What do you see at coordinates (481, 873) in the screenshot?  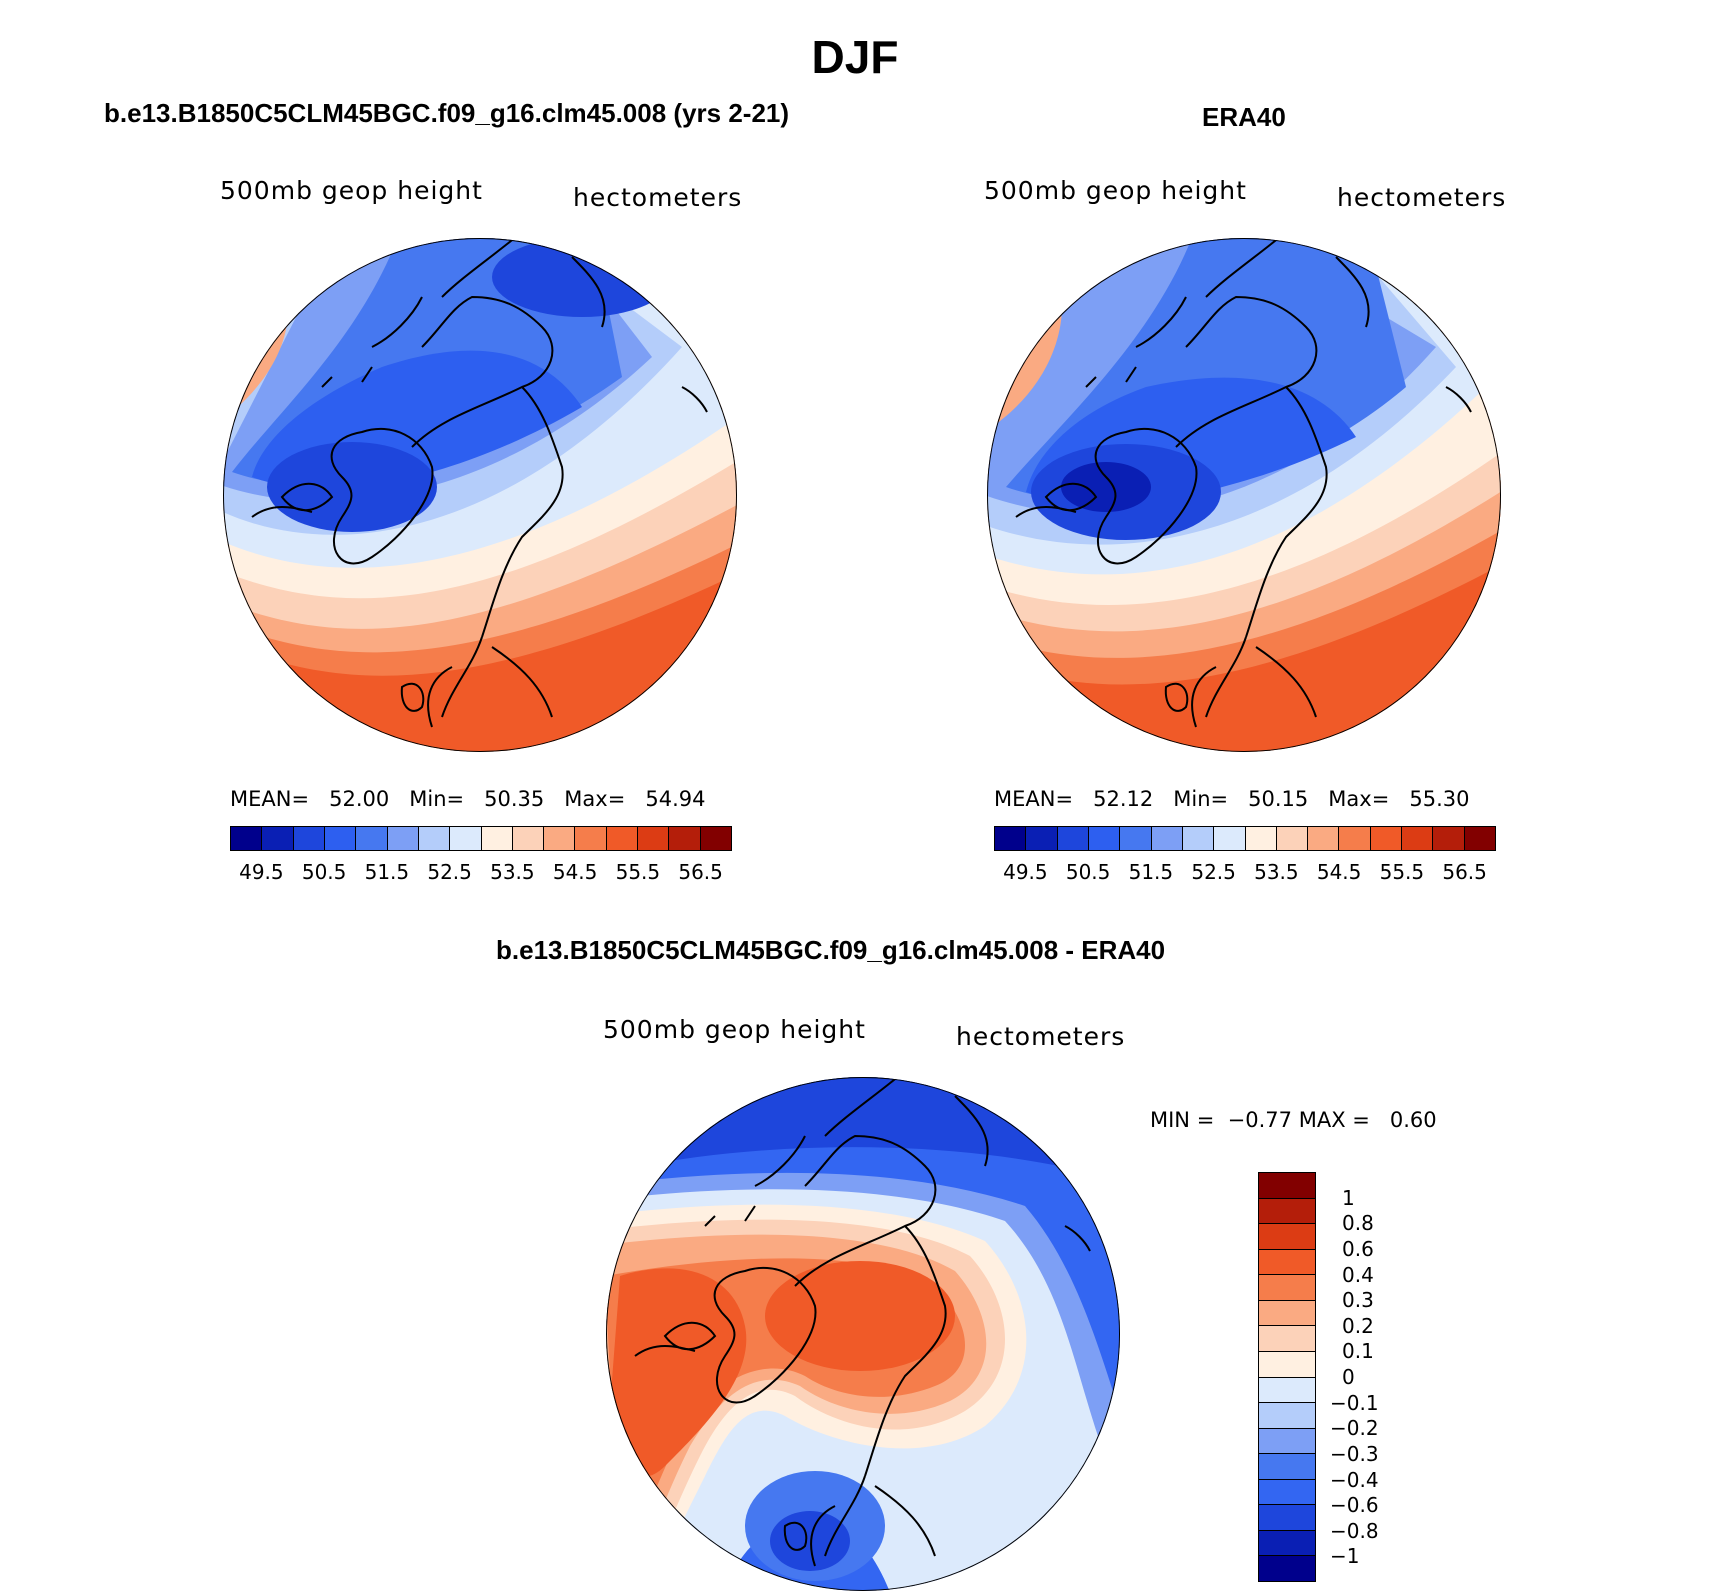 I see `model-colorbar-ticks: 49.5 50.5 51.5 52.5 53.5 54.5 55.5 56.5` at bounding box center [481, 873].